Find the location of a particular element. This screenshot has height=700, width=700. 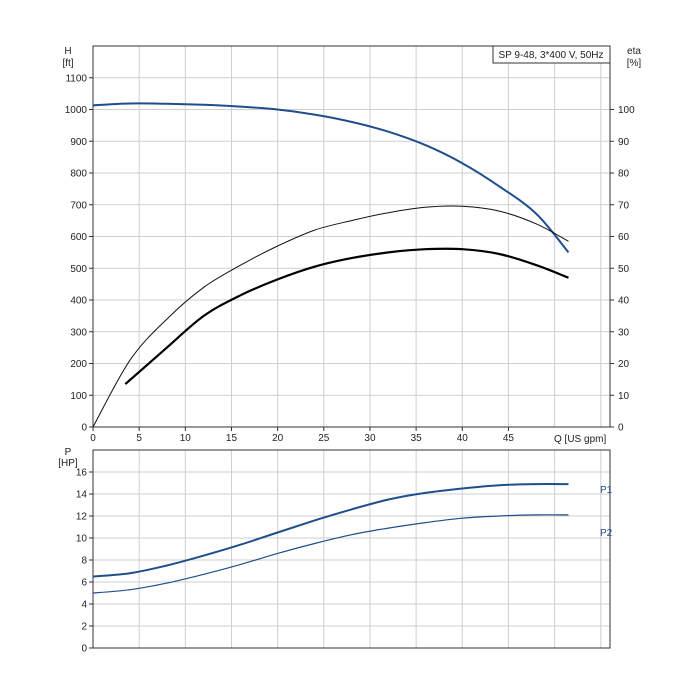

power-tick-label: 0 is located at coordinates (84, 649).